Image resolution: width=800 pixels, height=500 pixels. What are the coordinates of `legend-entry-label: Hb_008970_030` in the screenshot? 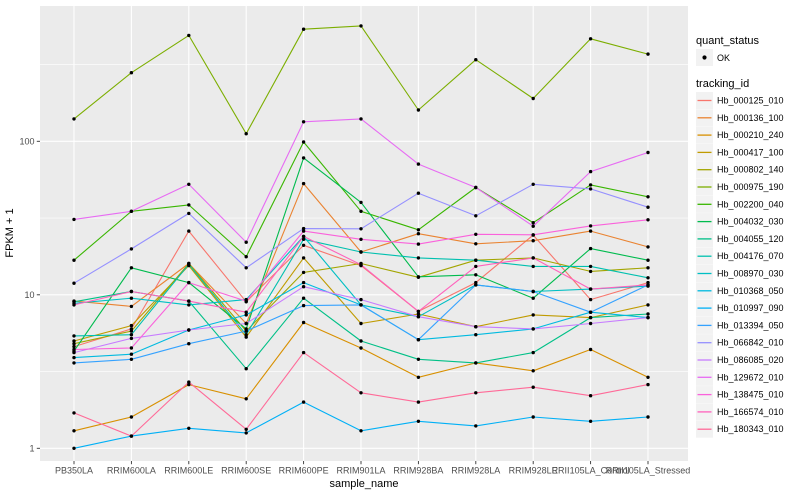 It's located at (750, 274).